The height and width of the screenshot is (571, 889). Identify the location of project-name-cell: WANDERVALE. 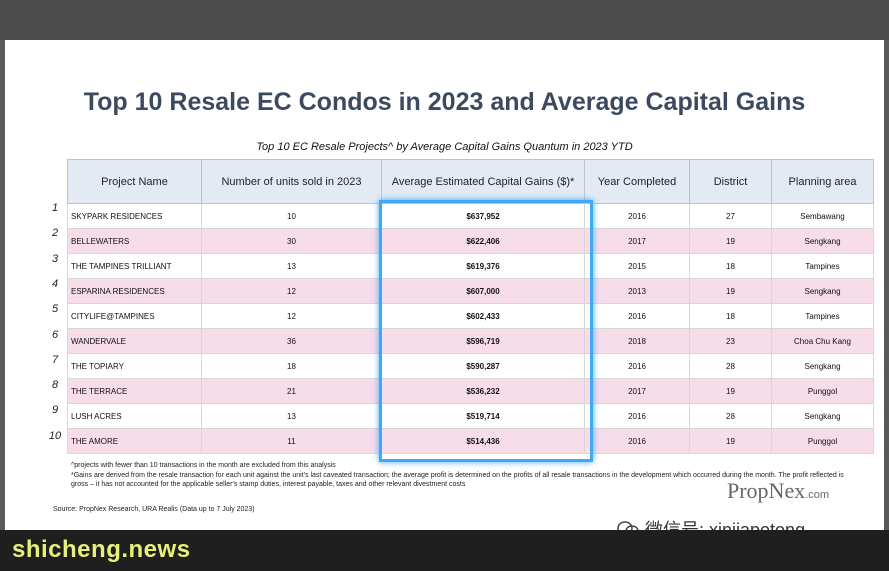
(134, 341).